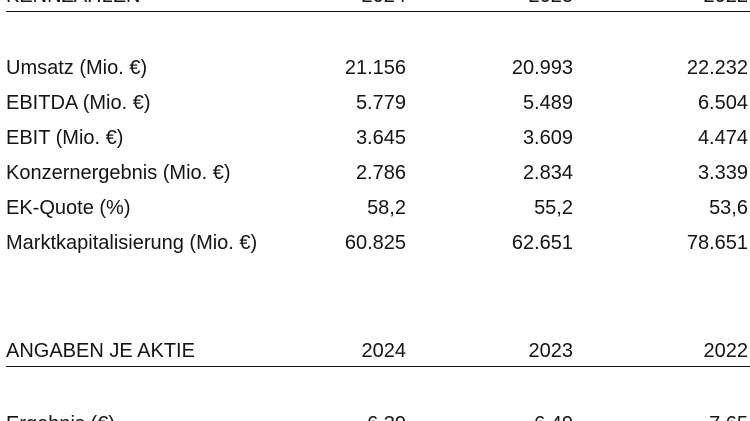  What do you see at coordinates (118, 173) in the screenshot?
I see `row-label: Konzernergebnis (Mio. €)` at bounding box center [118, 173].